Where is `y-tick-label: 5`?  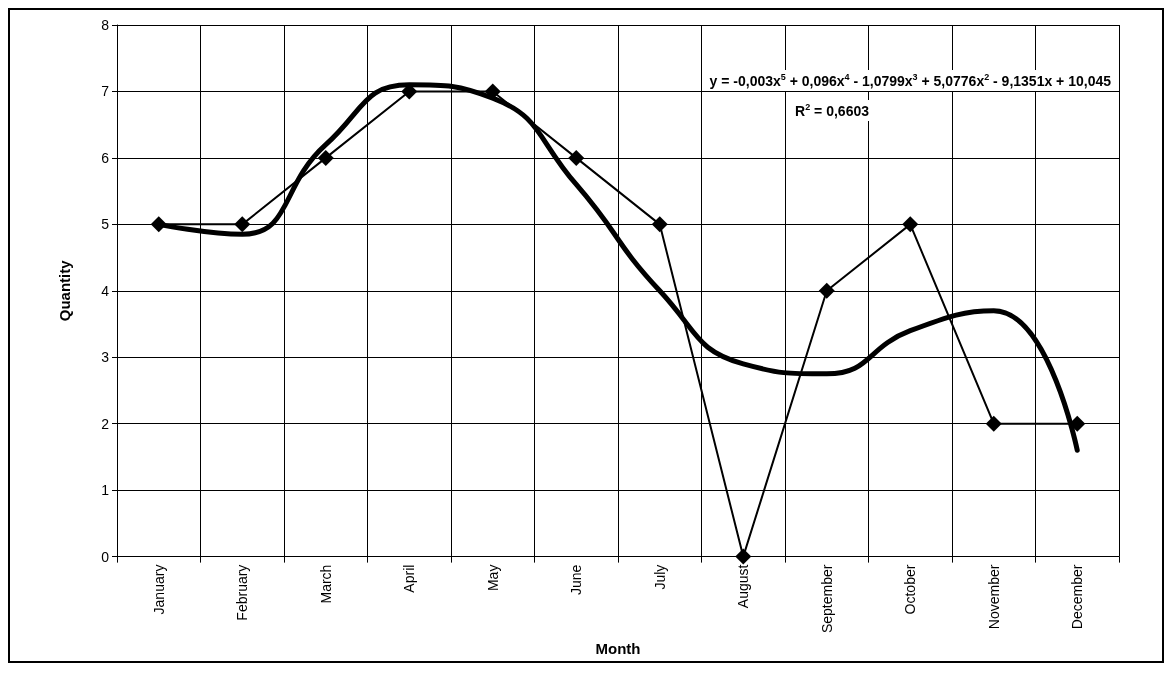
y-tick-label: 5 is located at coordinates (105, 224).